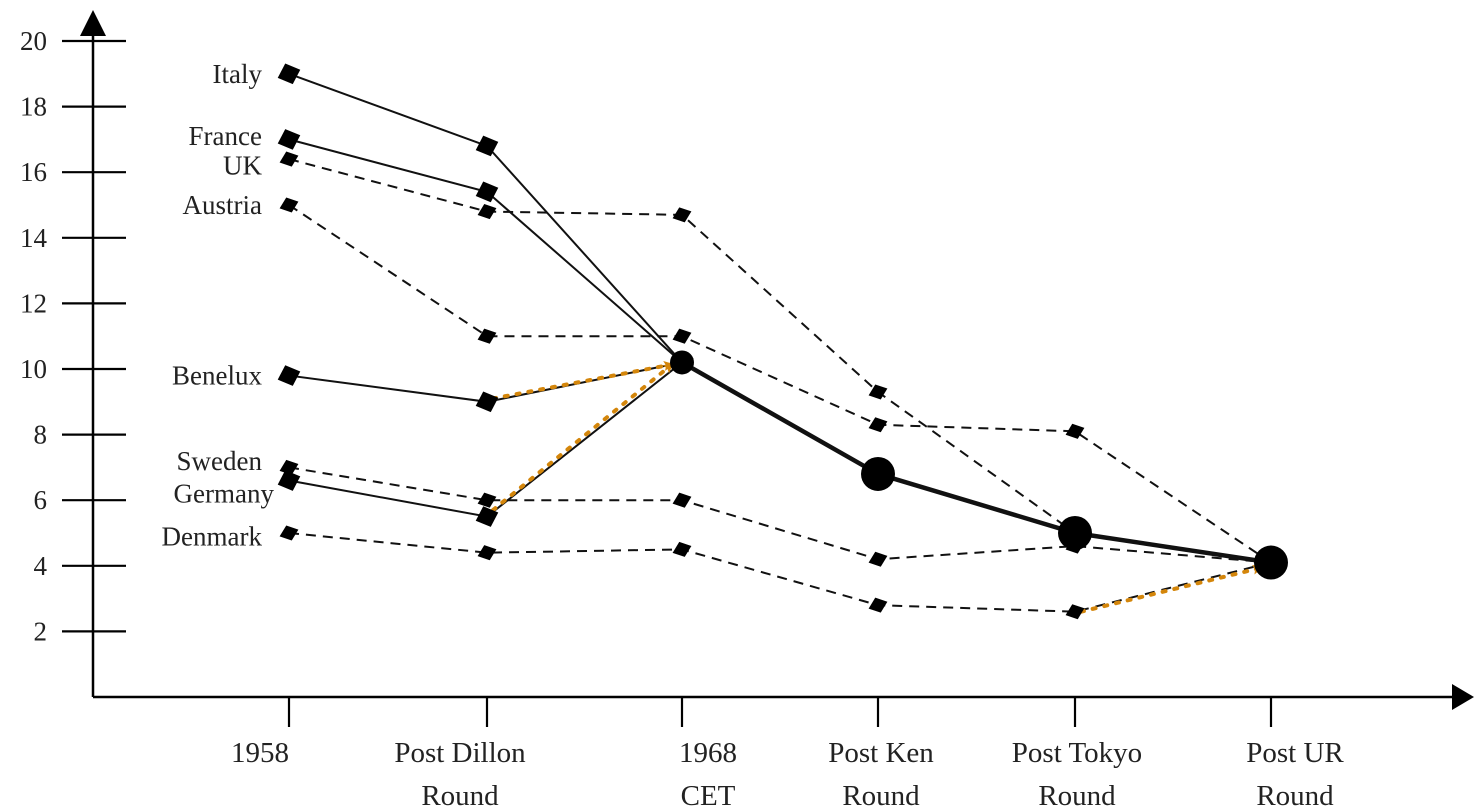  Describe the element at coordinates (73, 336) in the screenshot. I see `y-ticks: 2 4 6 8 10 12 14 16 18 20` at that location.